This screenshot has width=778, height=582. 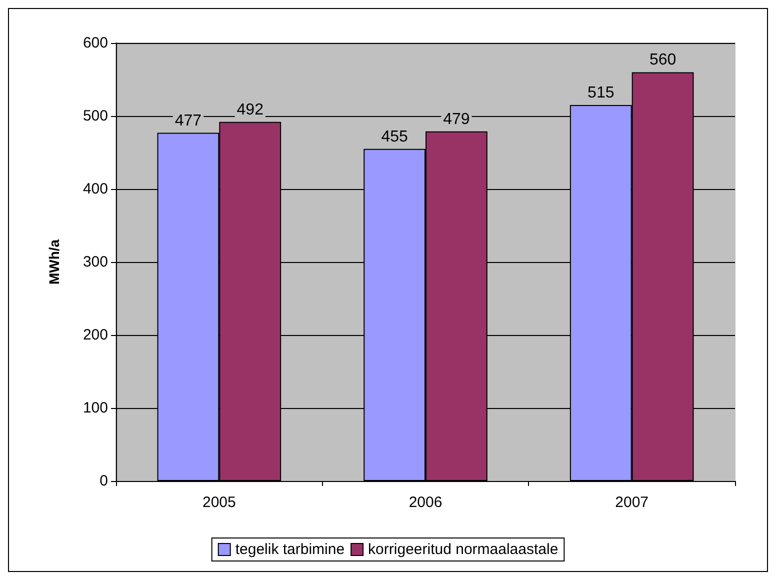 What do you see at coordinates (54, 262) in the screenshot?
I see `y-axis-title: MWh/a` at bounding box center [54, 262].